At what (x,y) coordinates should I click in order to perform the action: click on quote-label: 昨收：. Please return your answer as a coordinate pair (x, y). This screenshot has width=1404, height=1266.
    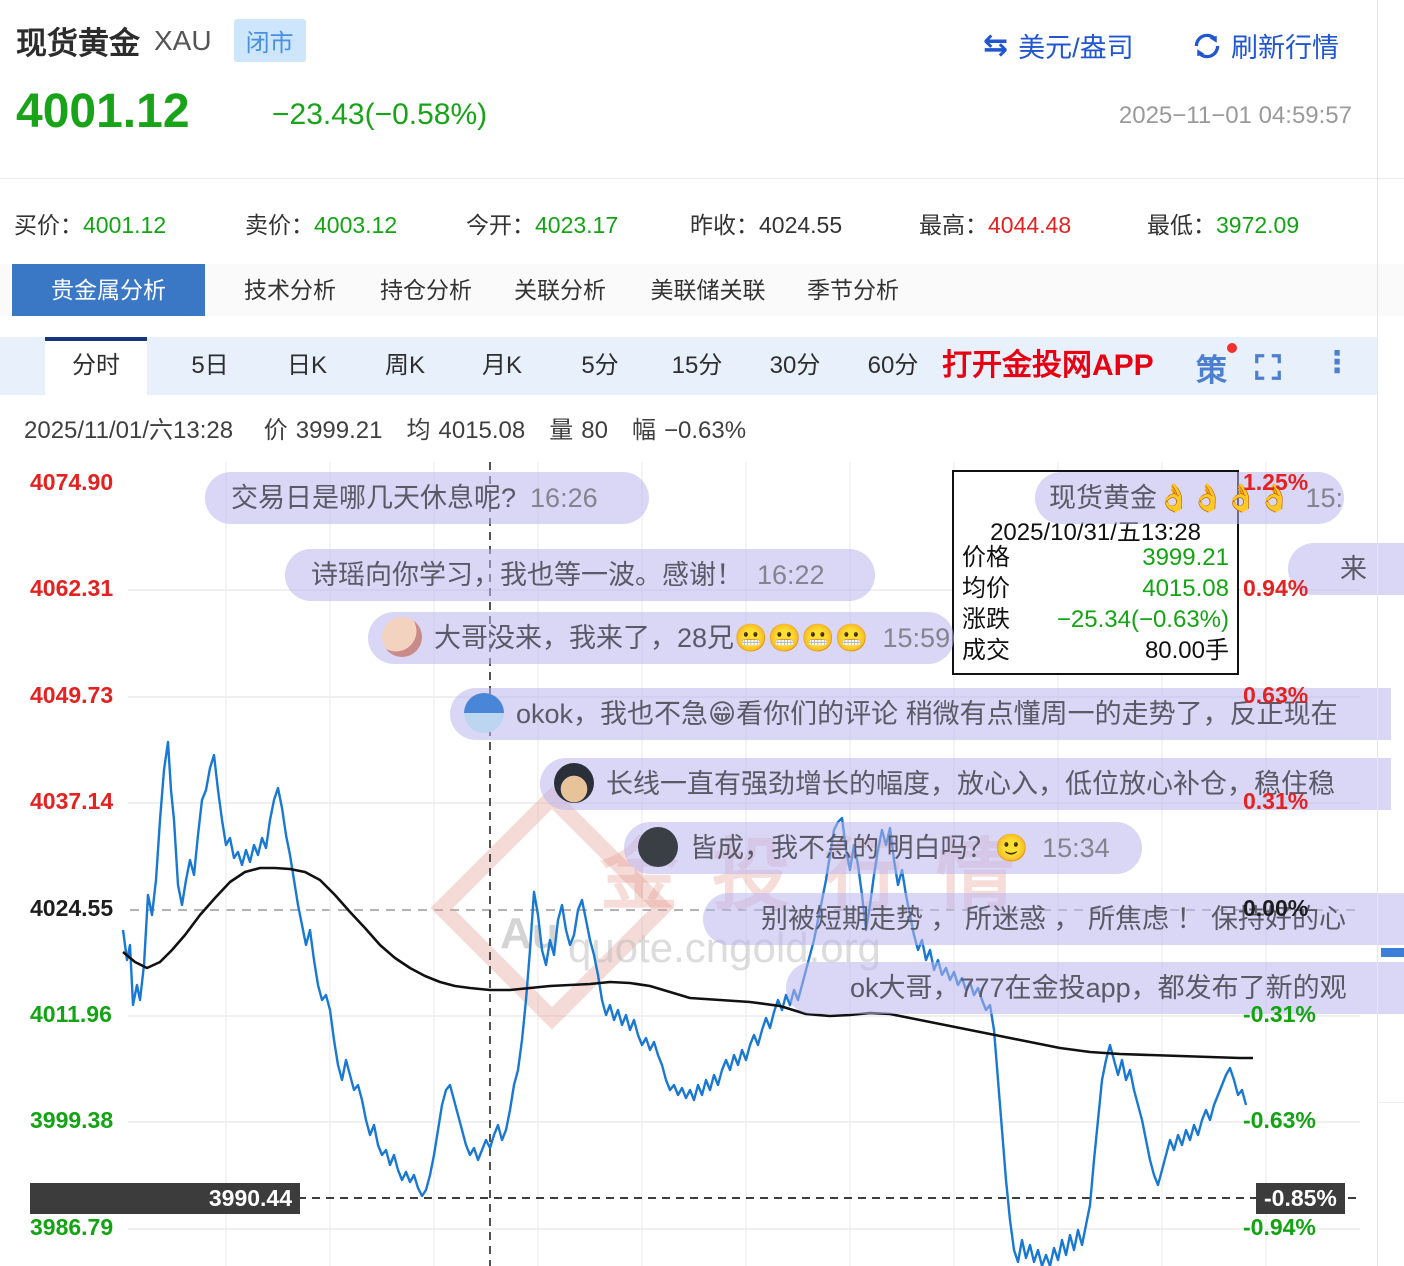
    Looking at the image, I should click on (724, 225).